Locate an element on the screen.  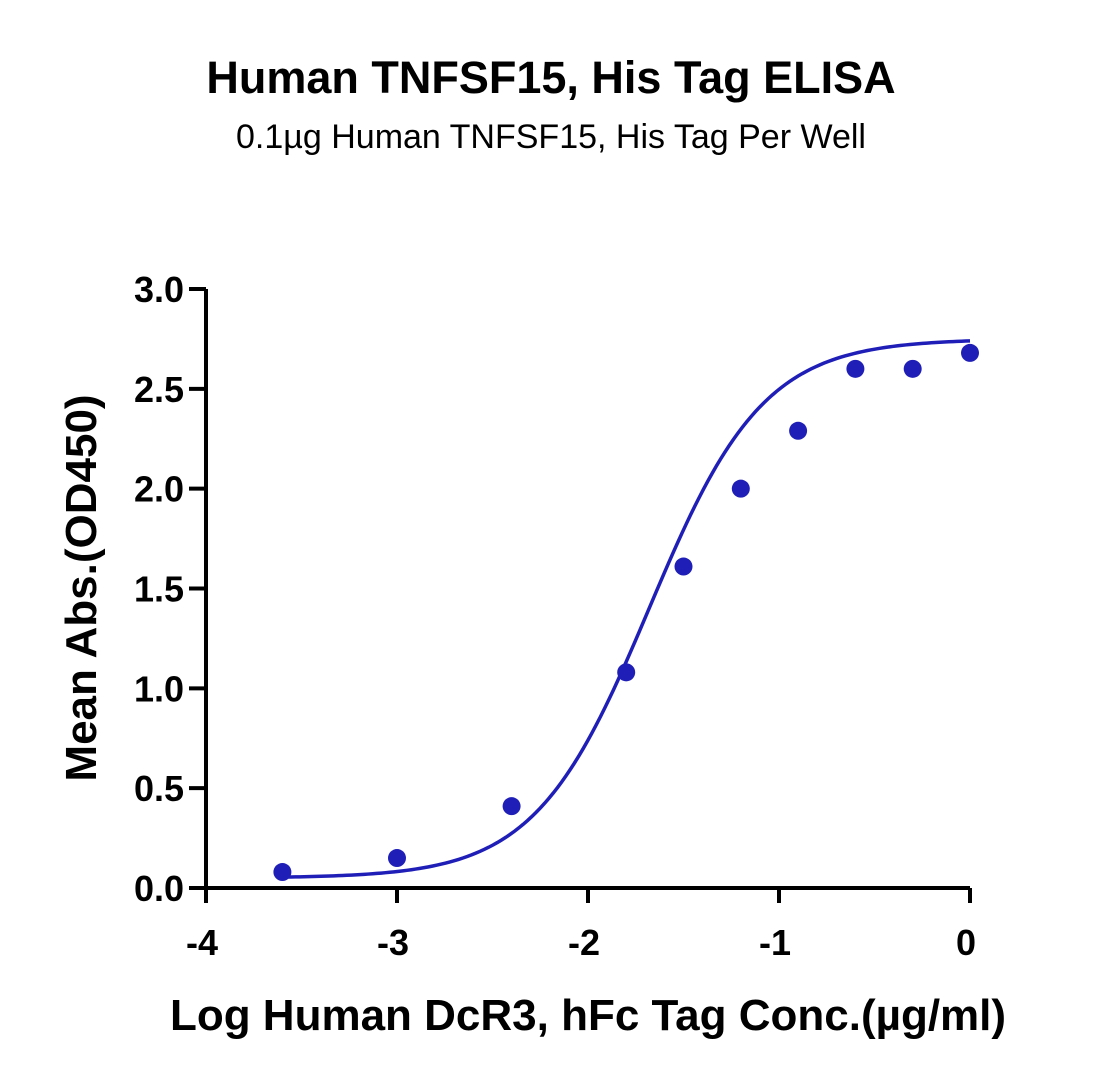
x-tick-label: -1 is located at coordinates (775, 942).